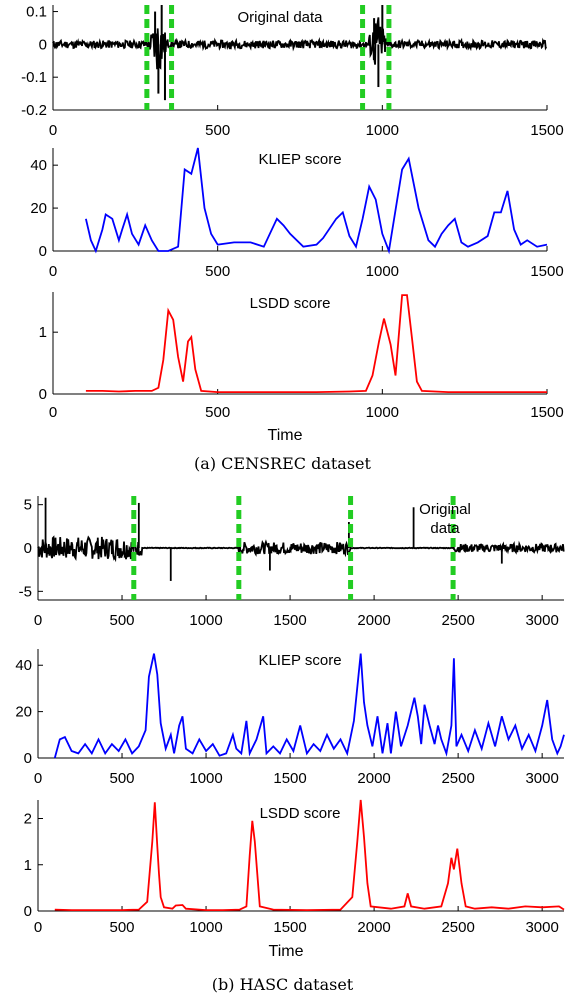 This screenshot has width=565, height=1001. I want to click on y-tick-label: 2, so click(28, 819).